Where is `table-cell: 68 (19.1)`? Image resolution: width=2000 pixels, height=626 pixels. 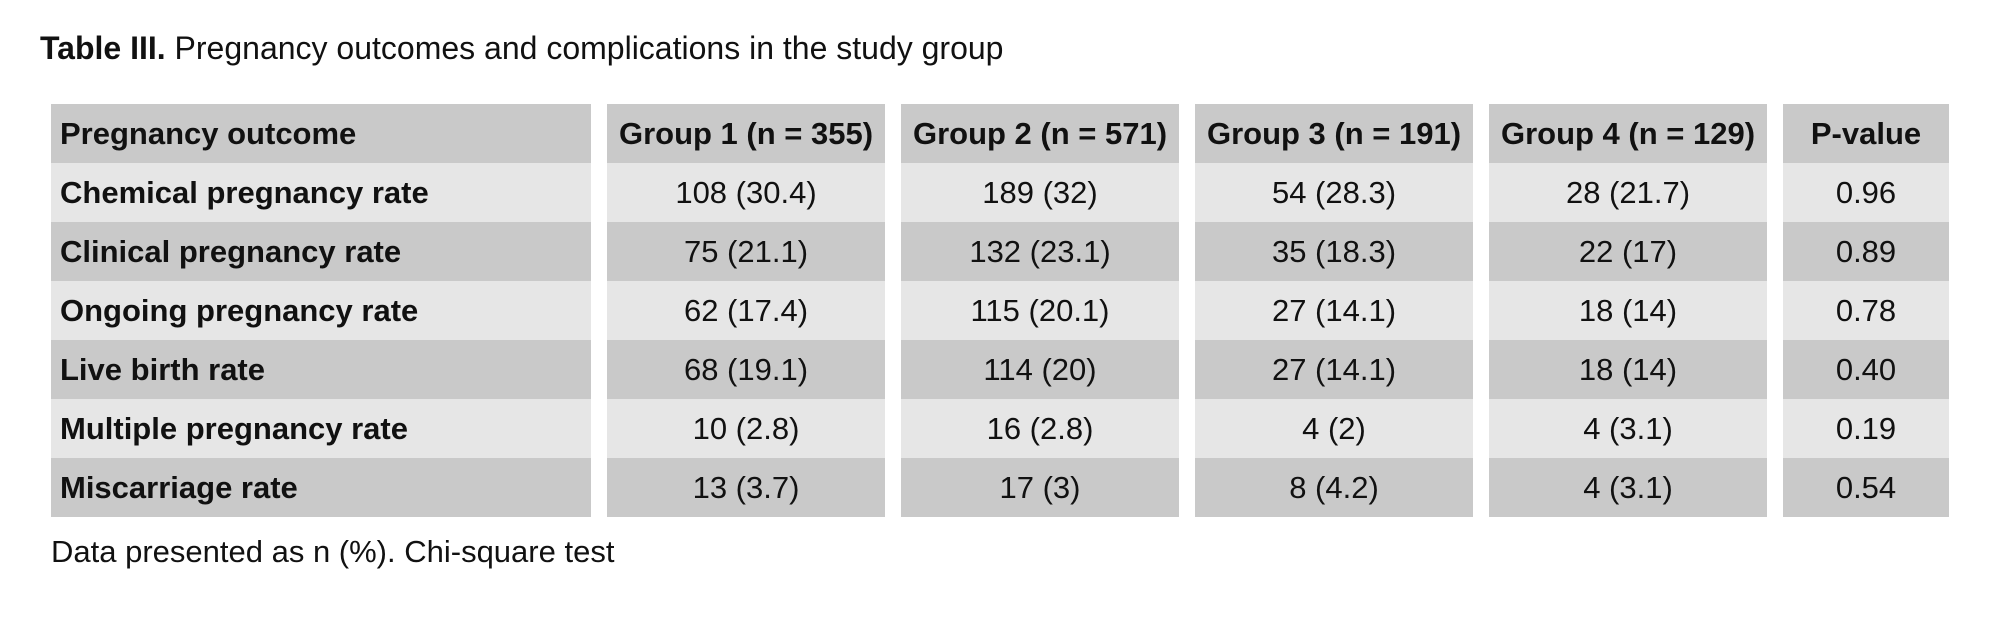
table-cell: 68 (19.1) is located at coordinates (746, 369).